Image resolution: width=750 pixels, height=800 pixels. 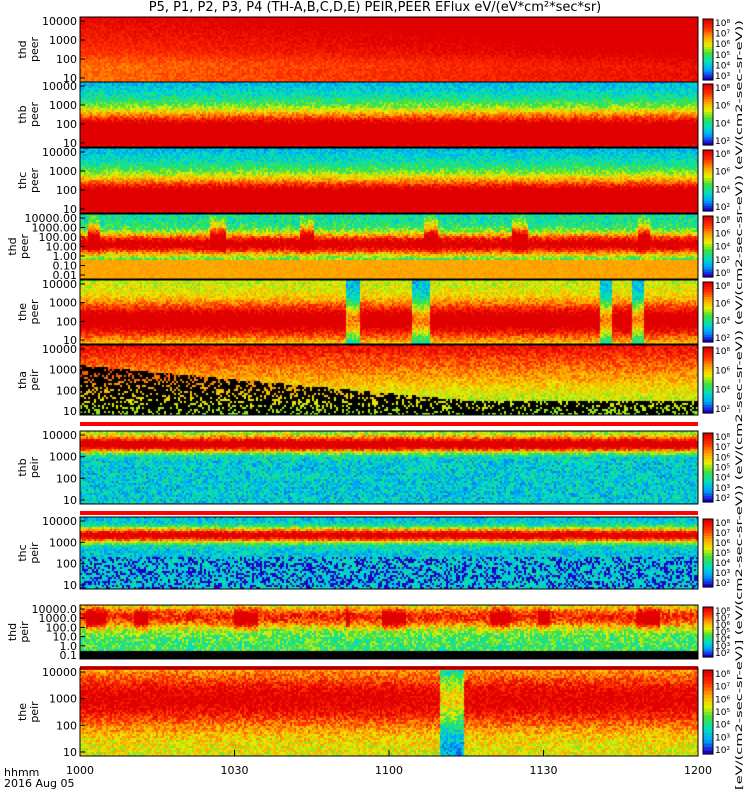 I want to click on spectrogram-thd_peir, so click(x=389, y=632).